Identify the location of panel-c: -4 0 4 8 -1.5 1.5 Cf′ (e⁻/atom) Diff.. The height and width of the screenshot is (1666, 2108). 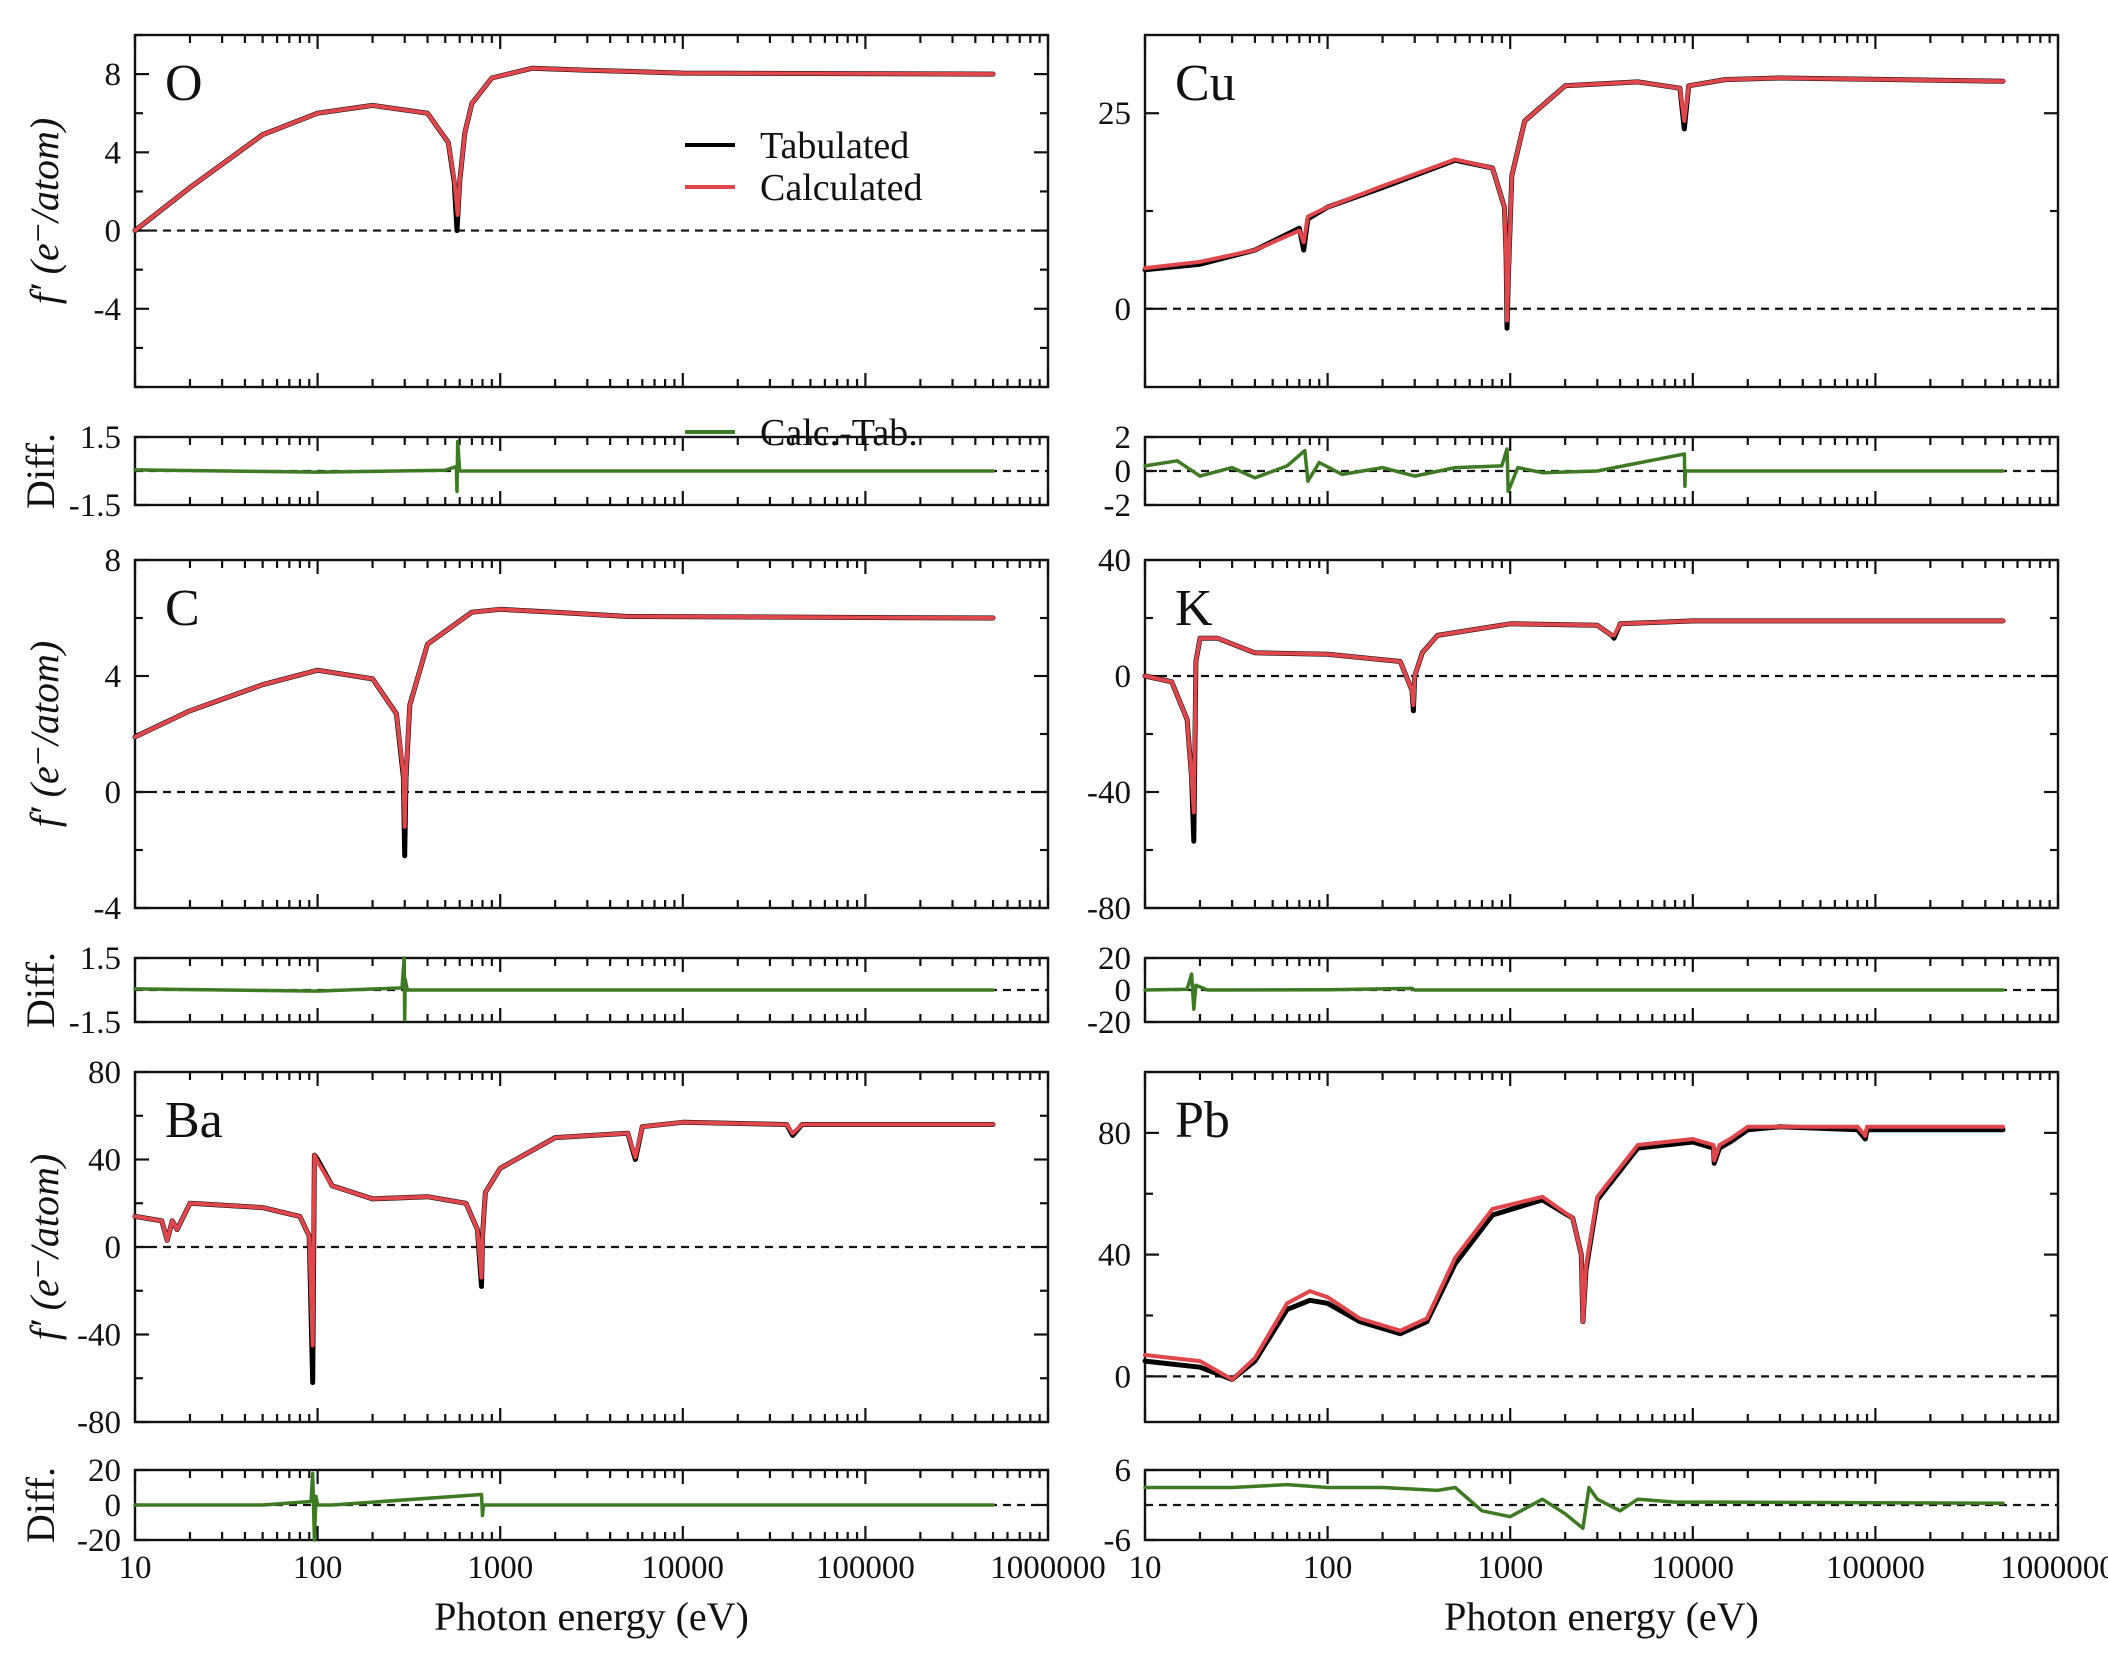
(534, 792).